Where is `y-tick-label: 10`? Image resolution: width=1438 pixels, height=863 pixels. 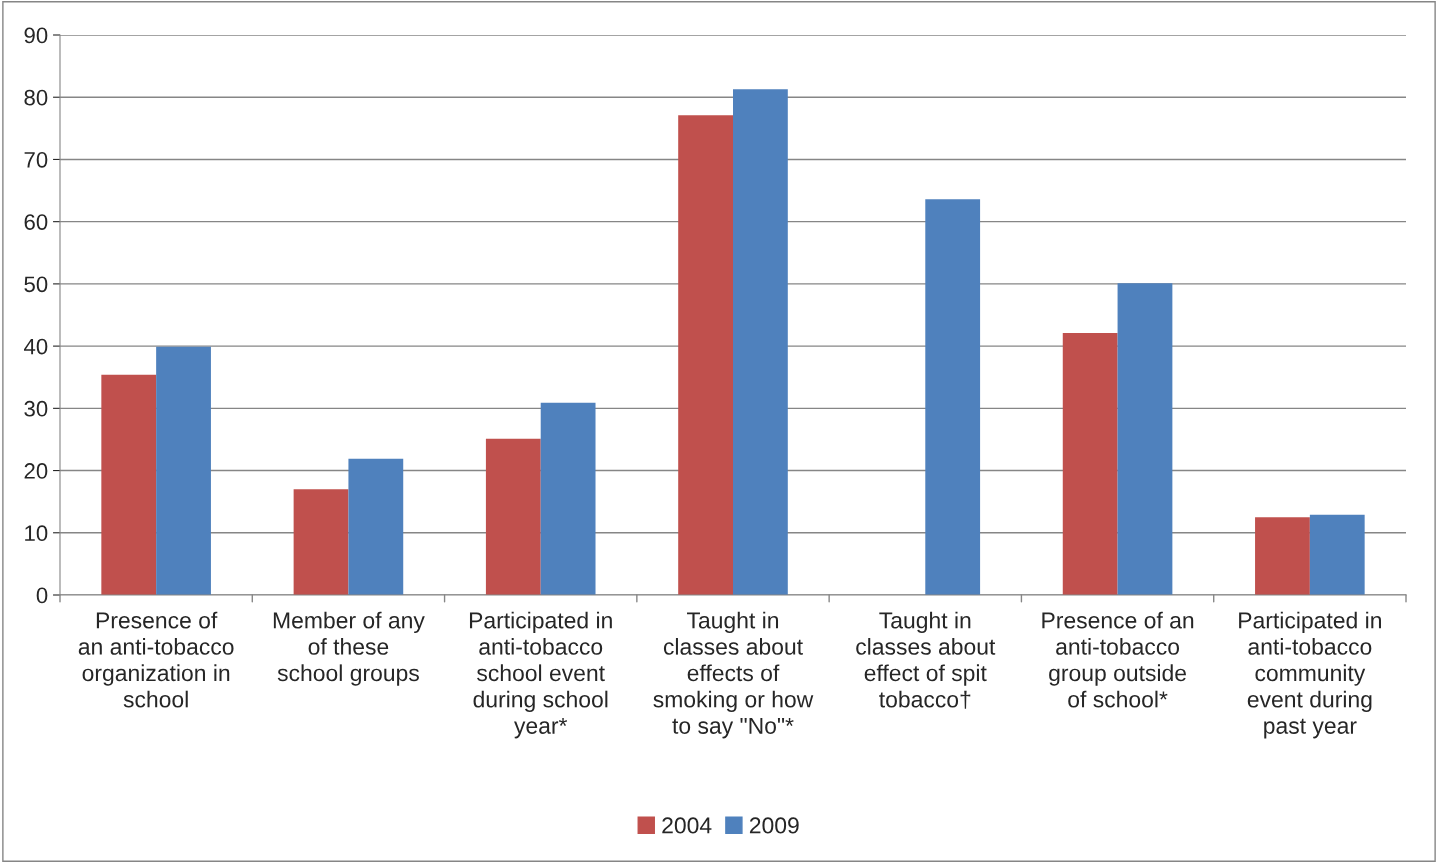
y-tick-label: 10 is located at coordinates (36, 533).